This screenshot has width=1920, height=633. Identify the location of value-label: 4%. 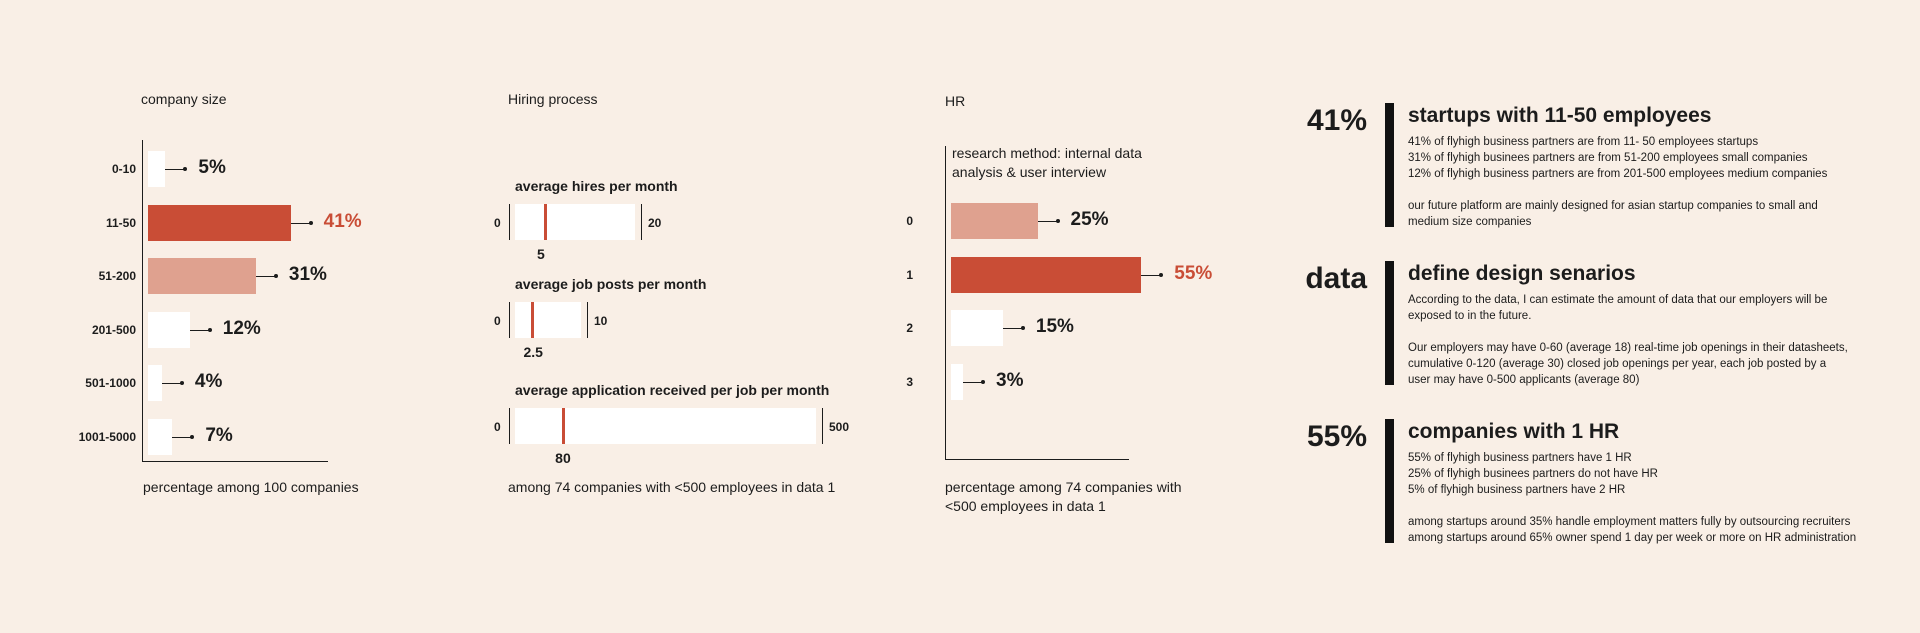
(208, 382).